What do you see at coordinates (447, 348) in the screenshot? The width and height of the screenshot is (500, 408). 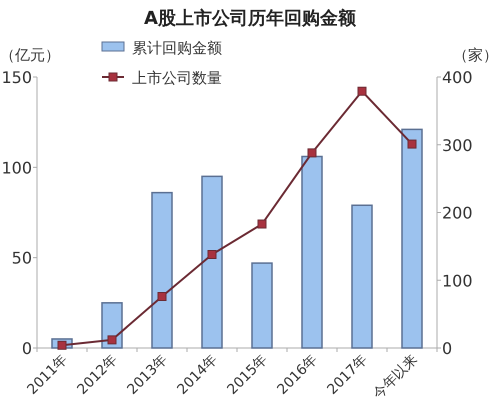 I see `y2-tick-label: 0` at bounding box center [447, 348].